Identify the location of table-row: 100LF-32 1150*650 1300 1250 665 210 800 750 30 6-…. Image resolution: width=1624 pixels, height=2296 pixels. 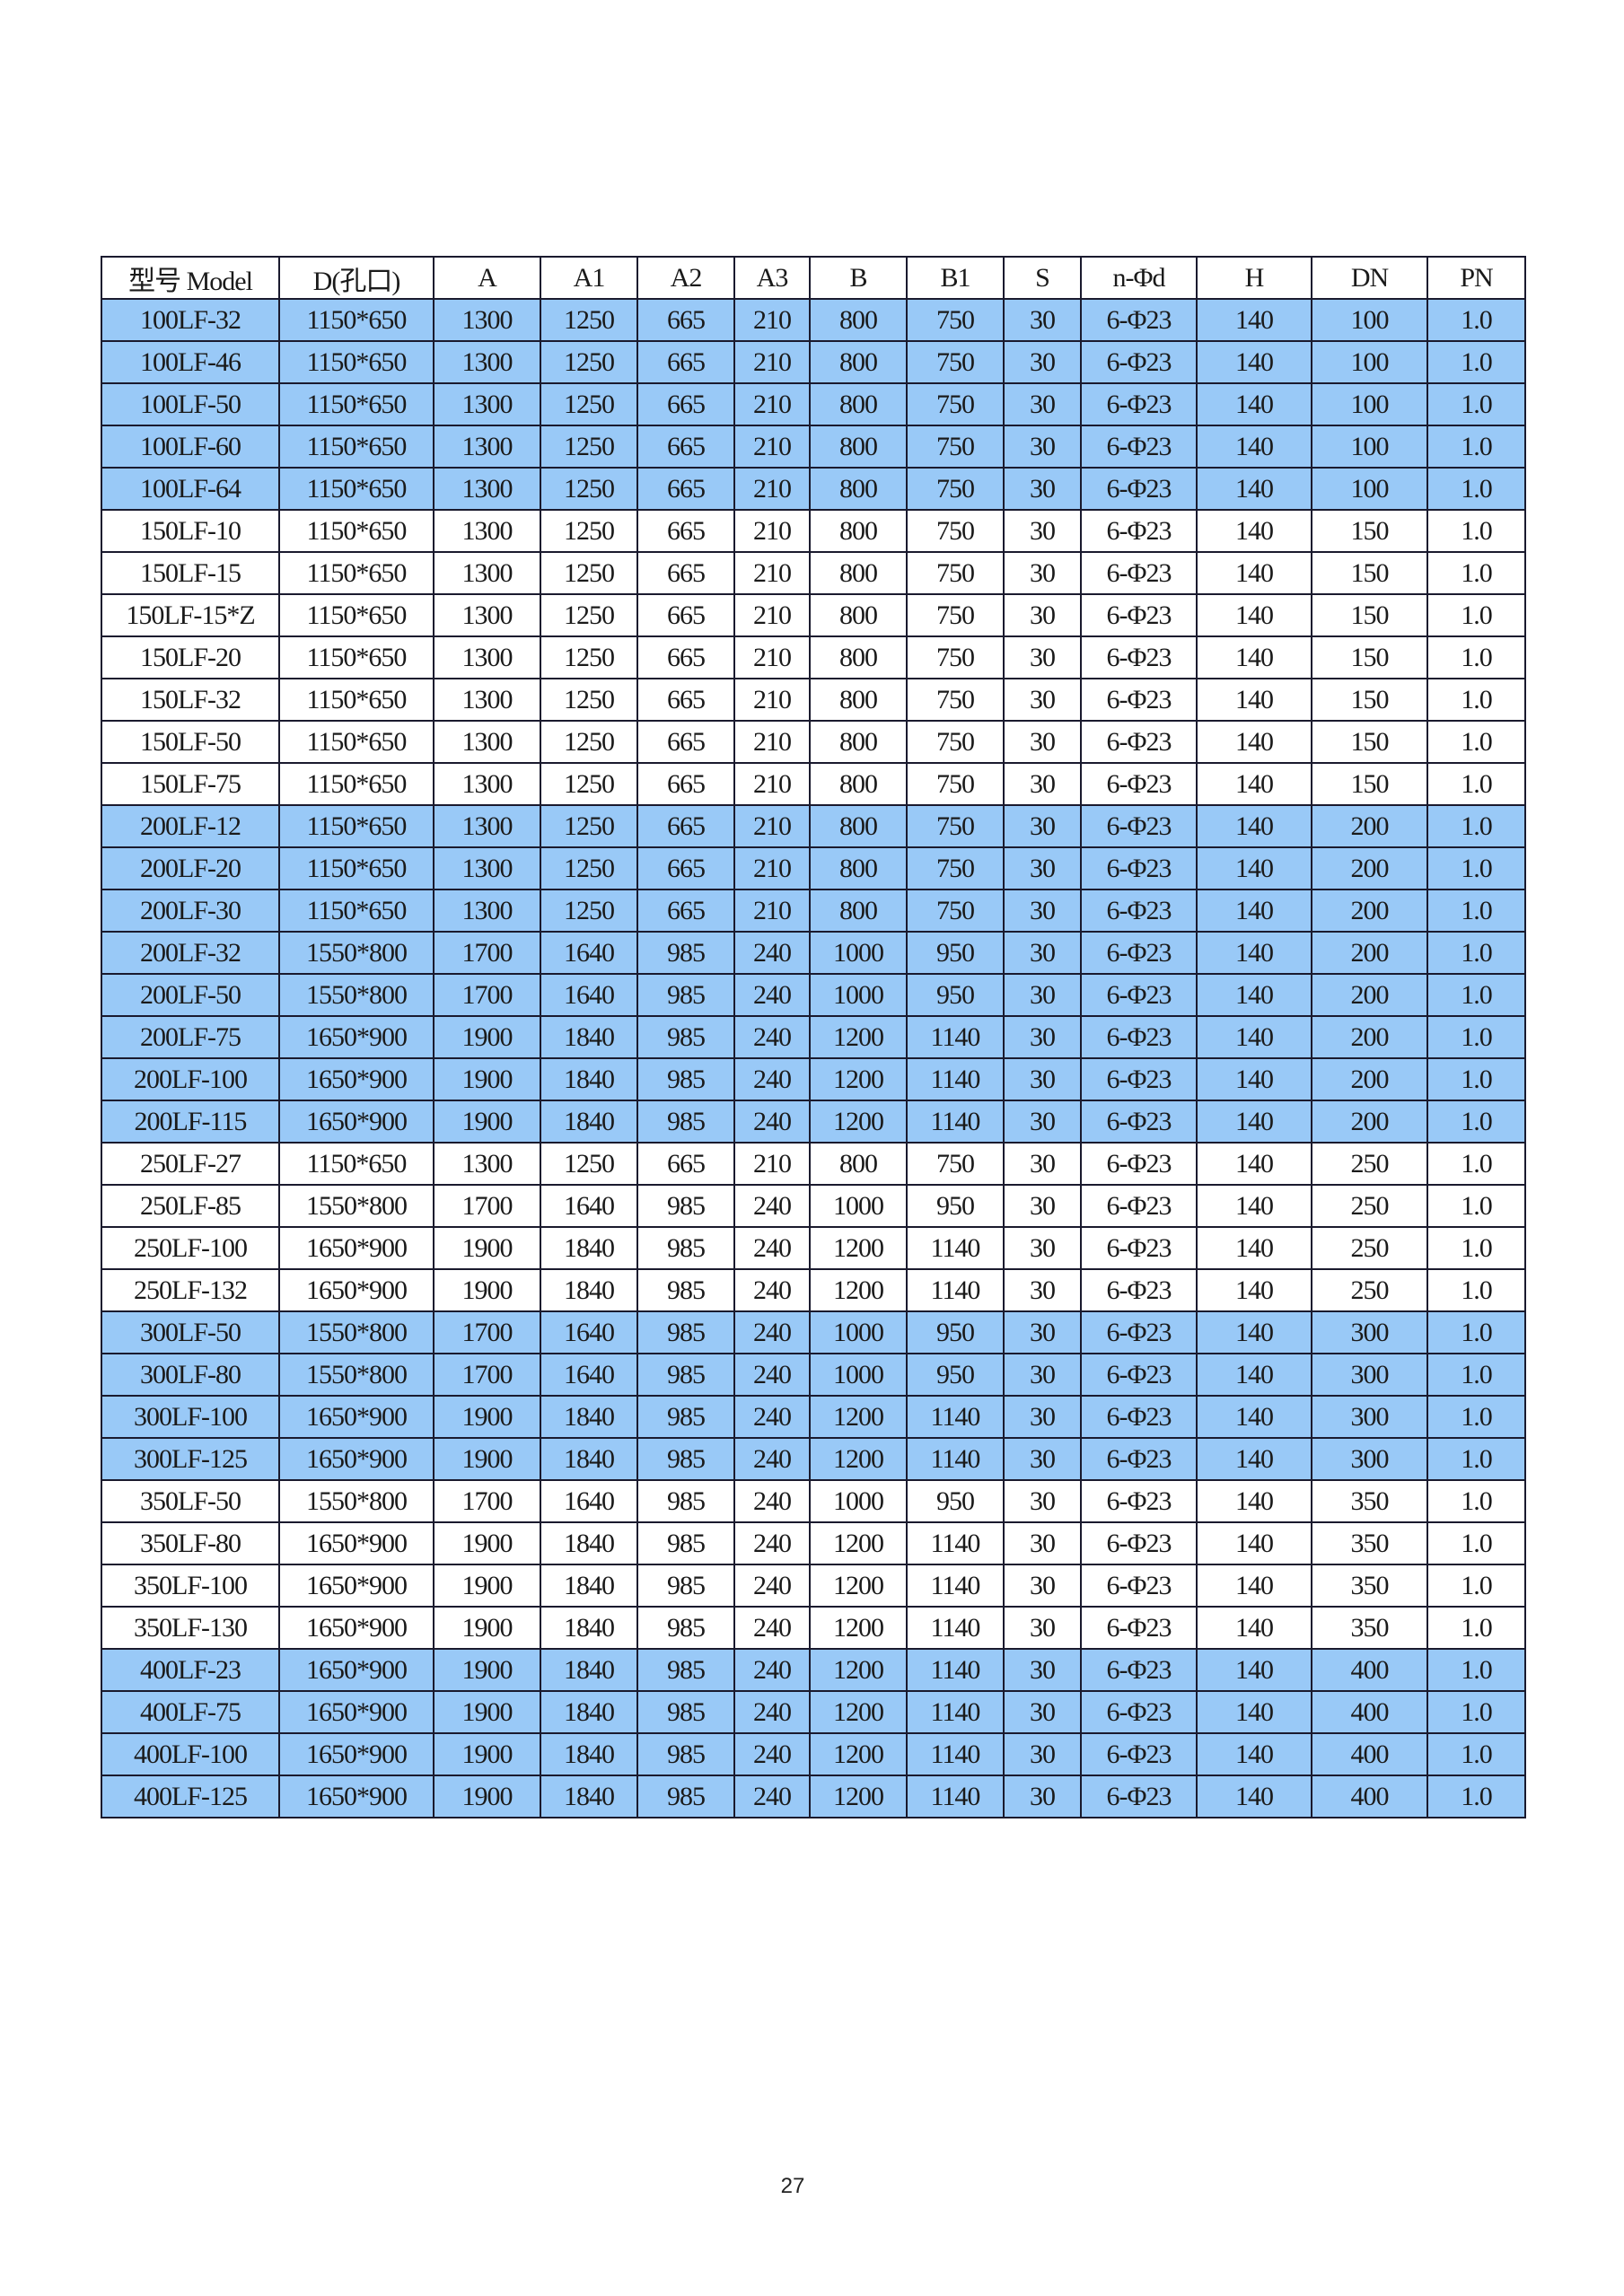
(813, 320).